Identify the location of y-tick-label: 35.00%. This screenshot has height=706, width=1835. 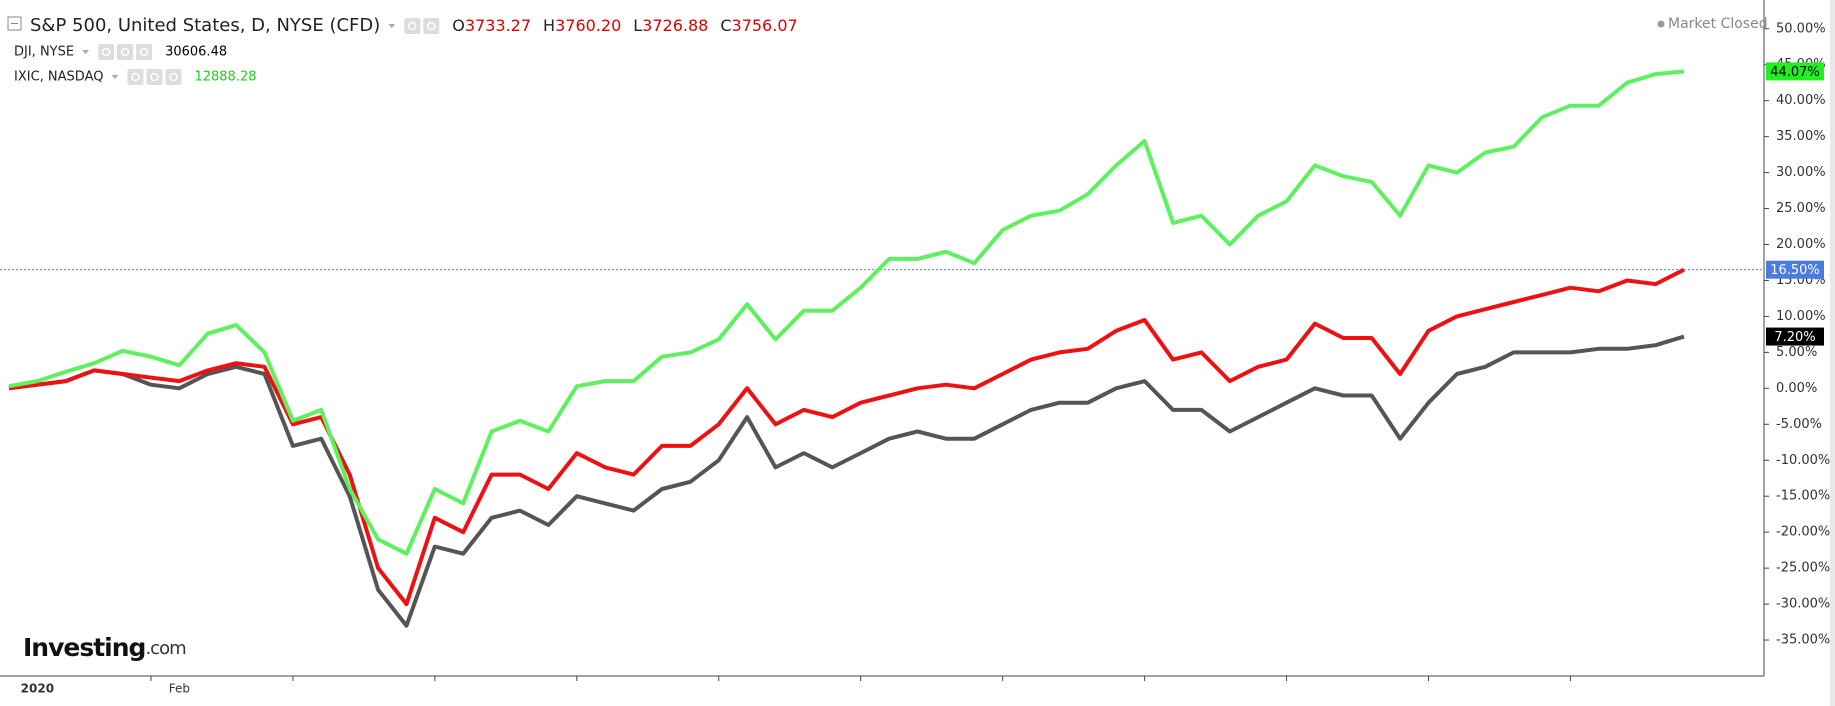
(1801, 136).